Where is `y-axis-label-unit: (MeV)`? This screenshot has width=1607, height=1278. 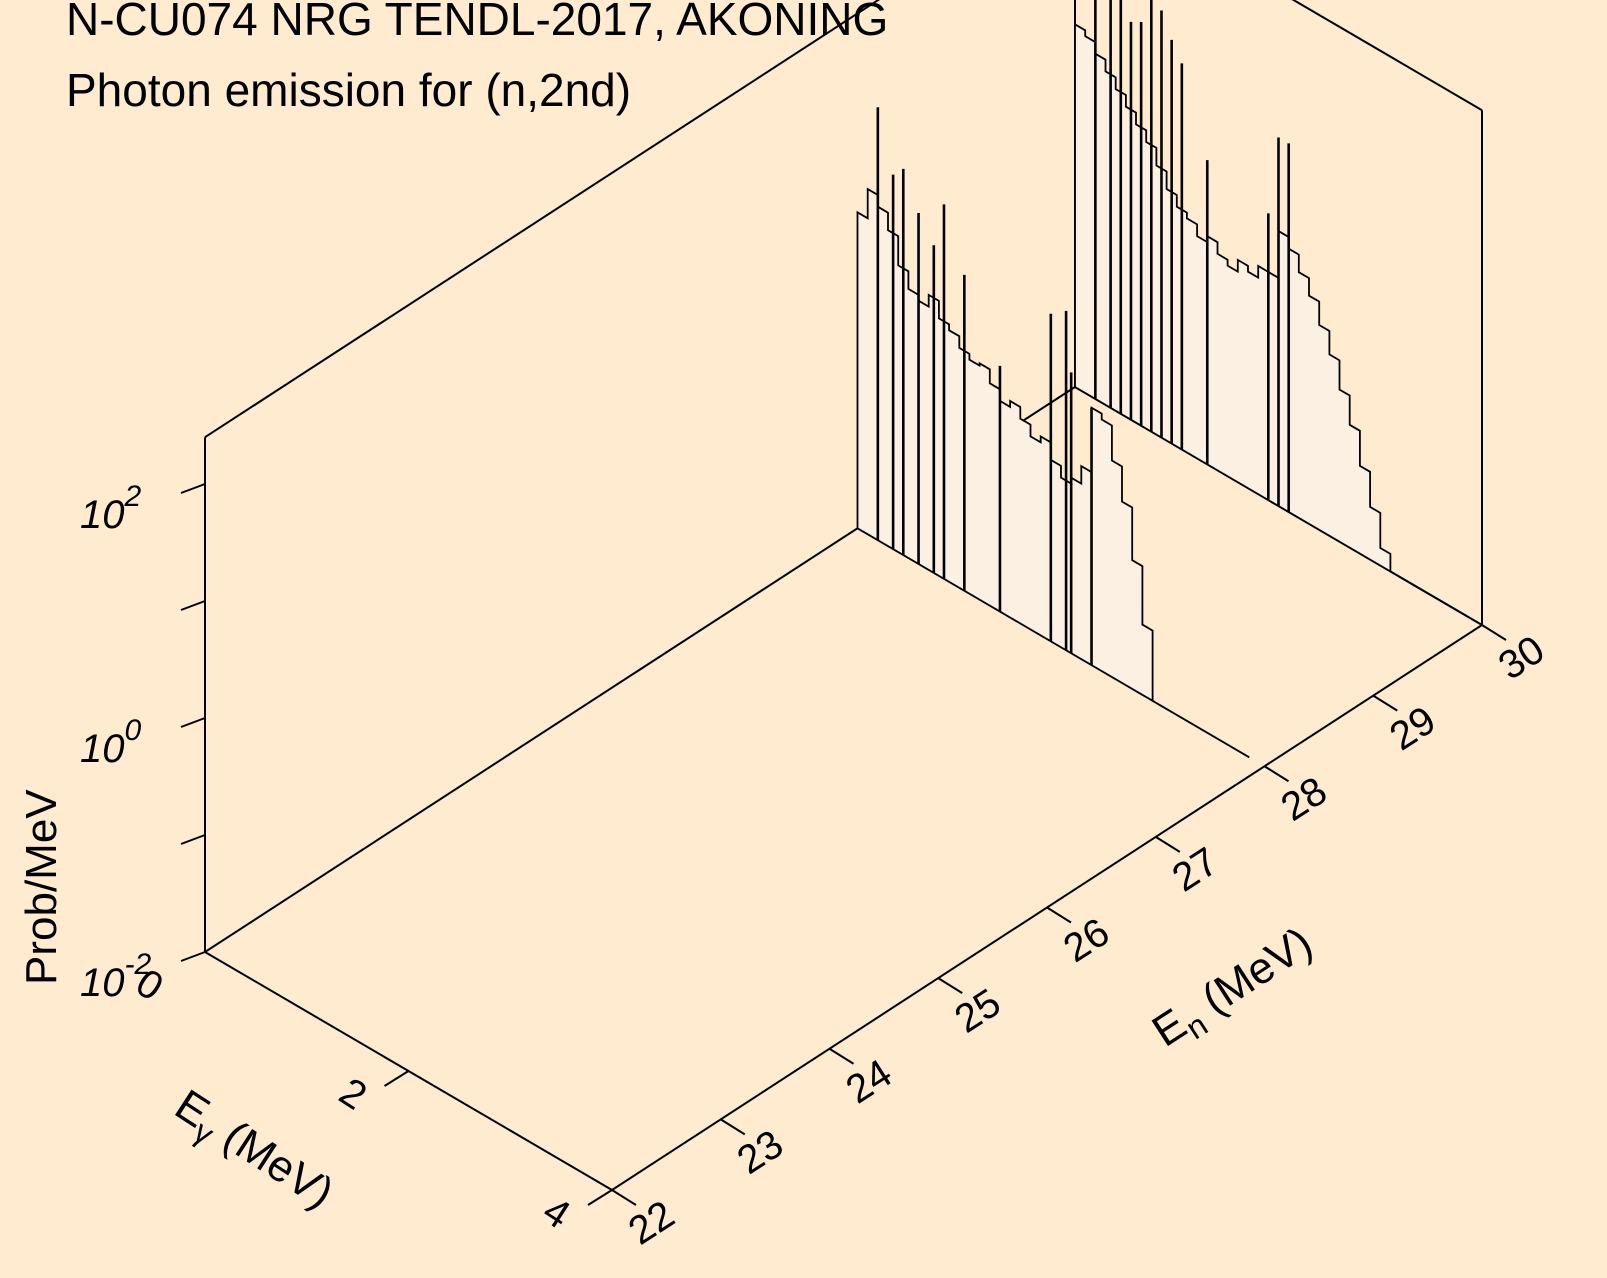 y-axis-label-unit: (MeV) is located at coordinates (273, 1161).